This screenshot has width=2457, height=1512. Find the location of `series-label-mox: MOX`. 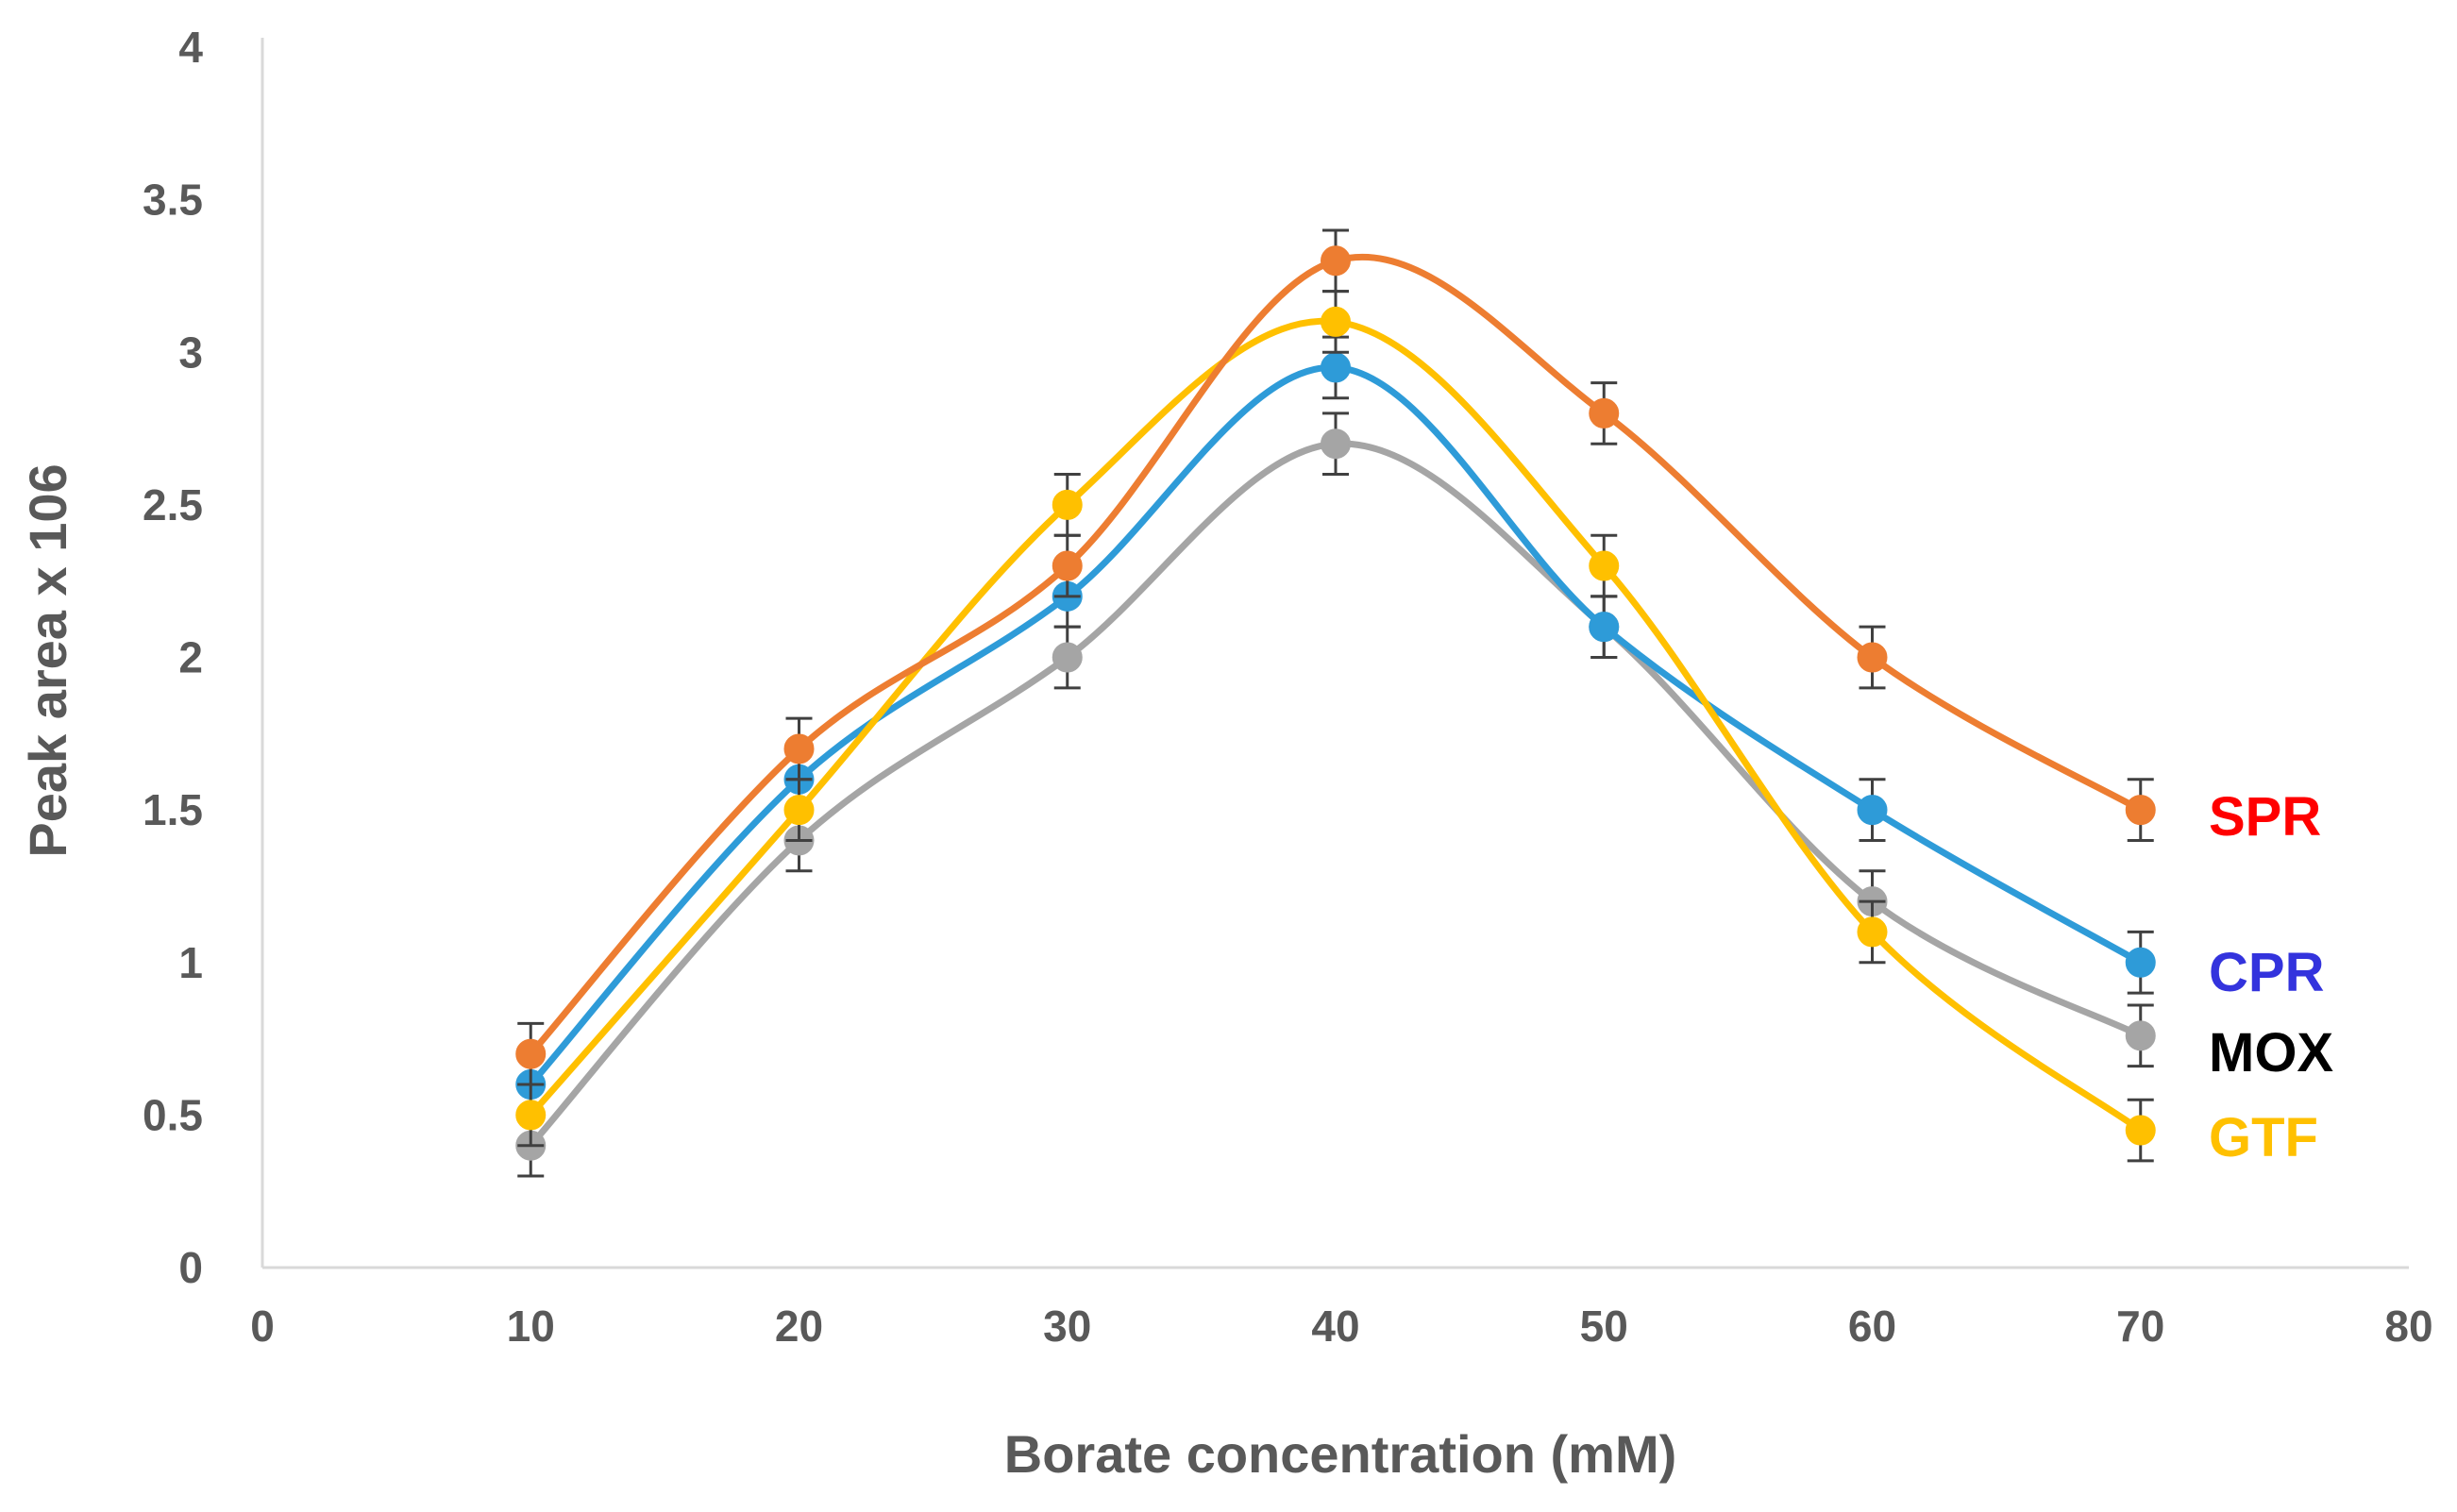

series-label-mox: MOX is located at coordinates (2271, 1053).